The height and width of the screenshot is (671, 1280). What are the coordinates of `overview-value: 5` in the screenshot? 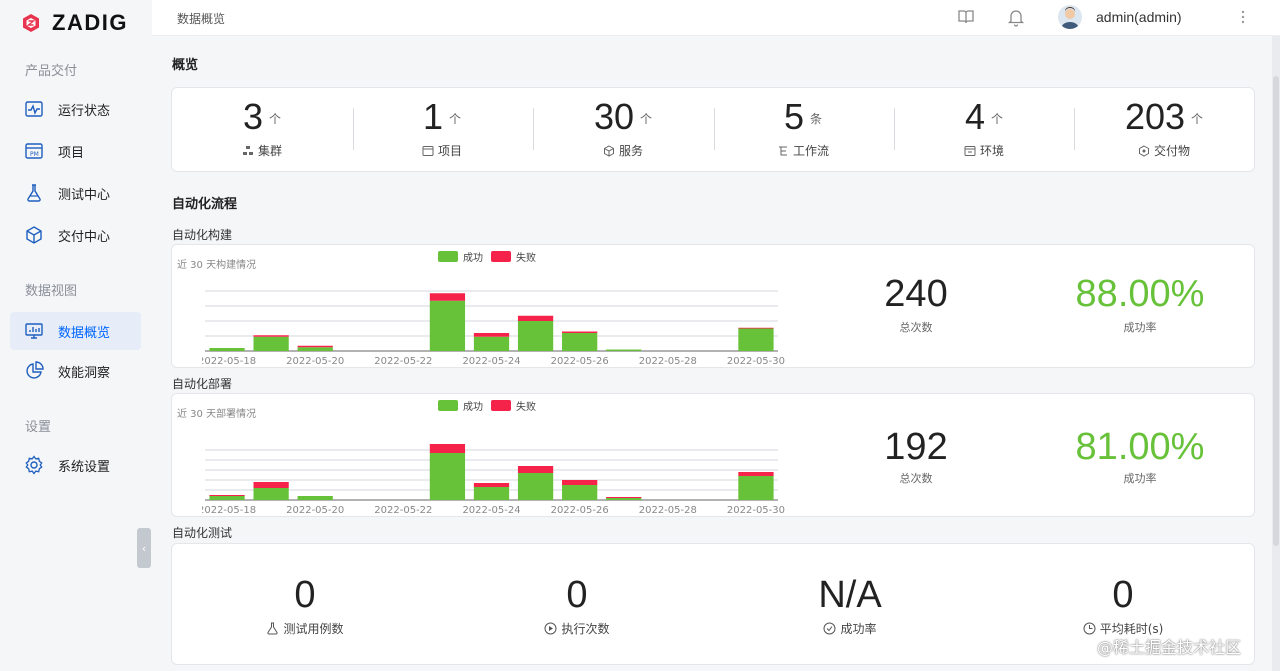 It's located at (793, 116).